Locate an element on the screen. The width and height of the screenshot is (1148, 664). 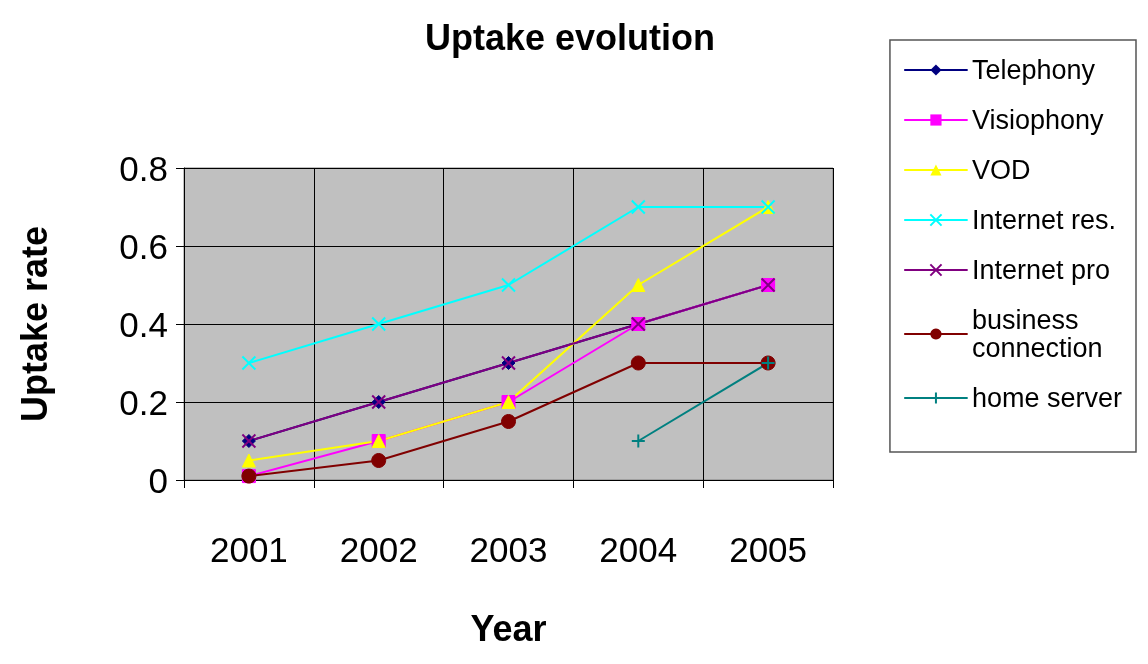
x-tick-label: 2001 is located at coordinates (248, 549).